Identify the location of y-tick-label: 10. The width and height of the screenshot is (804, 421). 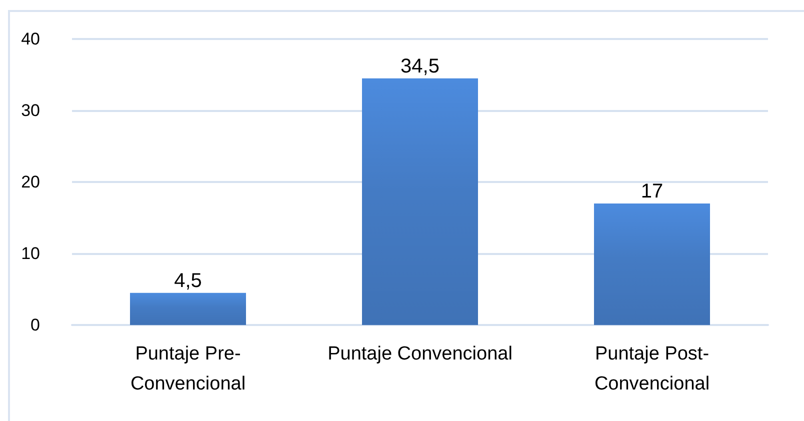
(30, 253).